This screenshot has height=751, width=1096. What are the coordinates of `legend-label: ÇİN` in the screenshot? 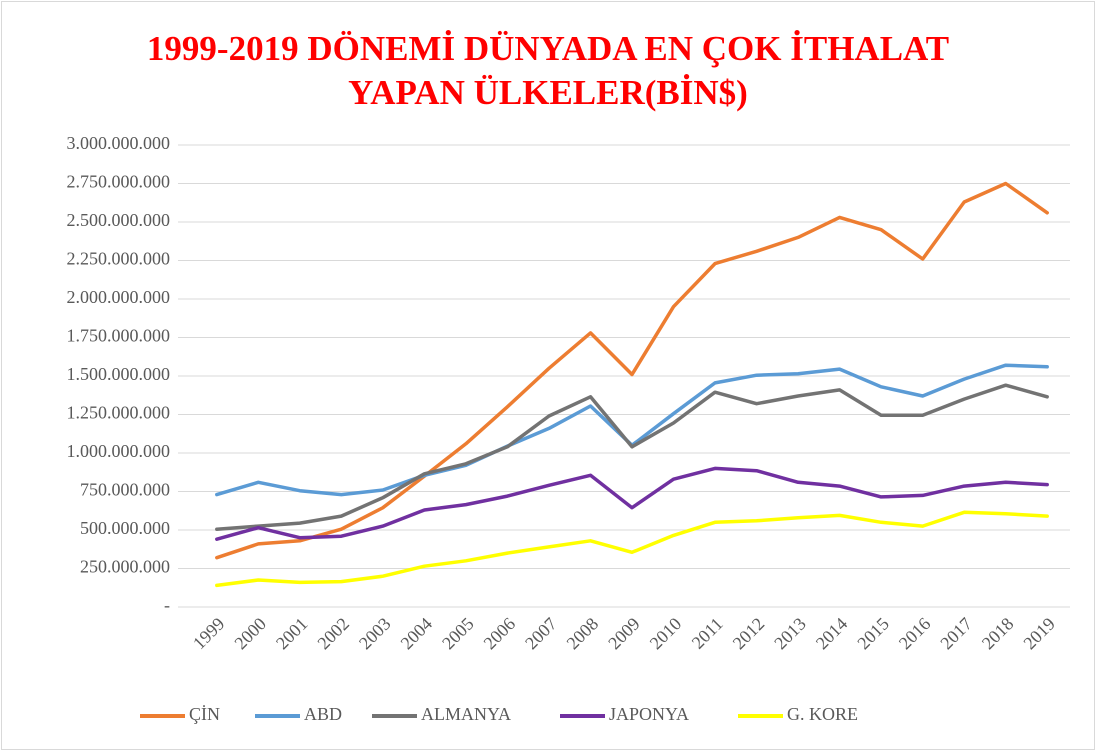 It's located at (204, 714).